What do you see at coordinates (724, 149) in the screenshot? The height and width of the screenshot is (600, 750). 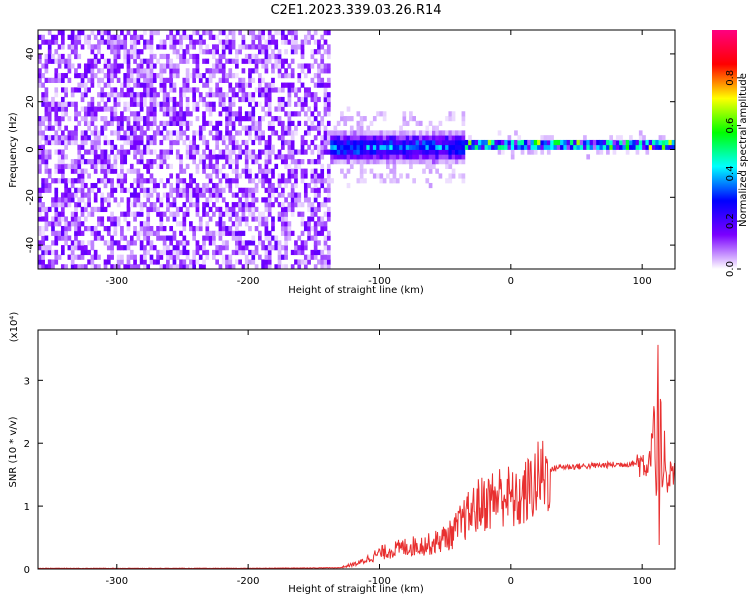 I see `colorbar-gradient` at bounding box center [724, 149].